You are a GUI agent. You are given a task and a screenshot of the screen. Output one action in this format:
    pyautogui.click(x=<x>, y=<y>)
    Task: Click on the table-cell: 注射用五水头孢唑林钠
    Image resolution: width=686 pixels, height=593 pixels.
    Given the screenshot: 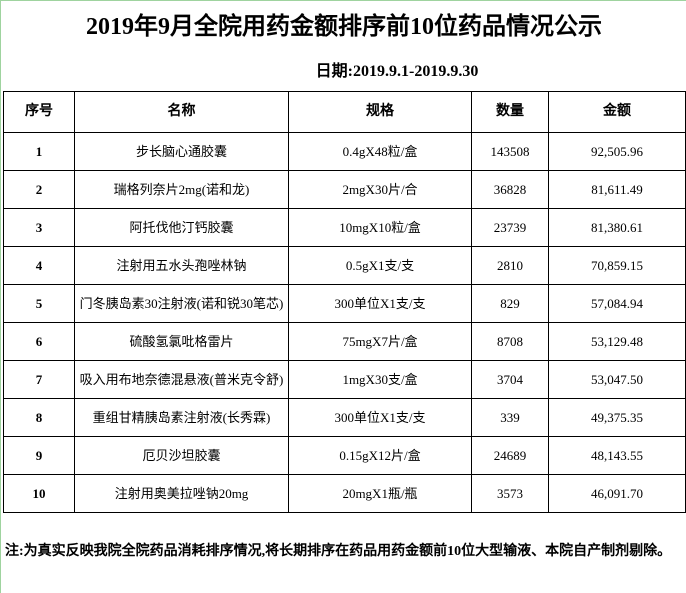 What is the action you would take?
    pyautogui.click(x=181, y=265)
    